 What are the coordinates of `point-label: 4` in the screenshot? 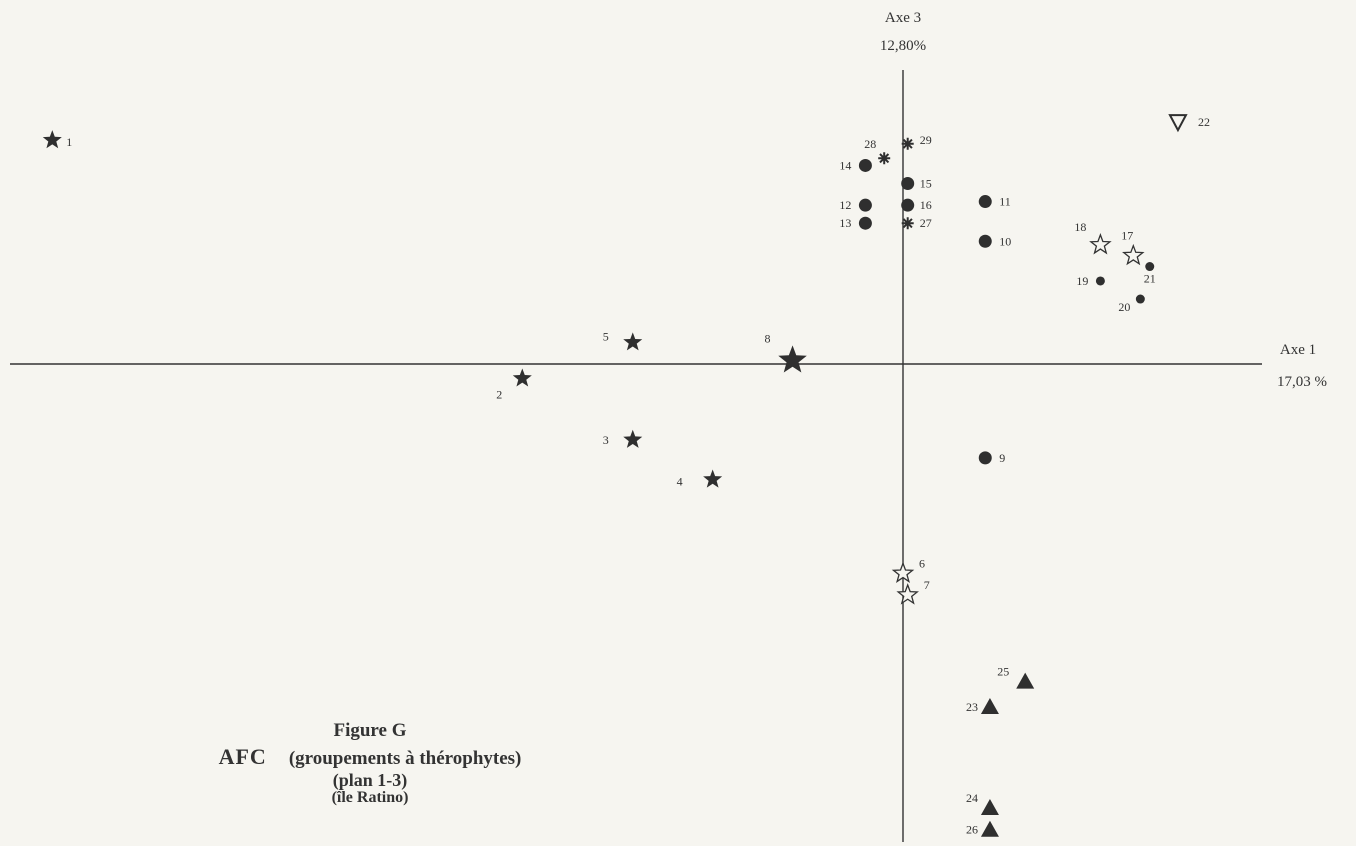 It's located at (680, 482).